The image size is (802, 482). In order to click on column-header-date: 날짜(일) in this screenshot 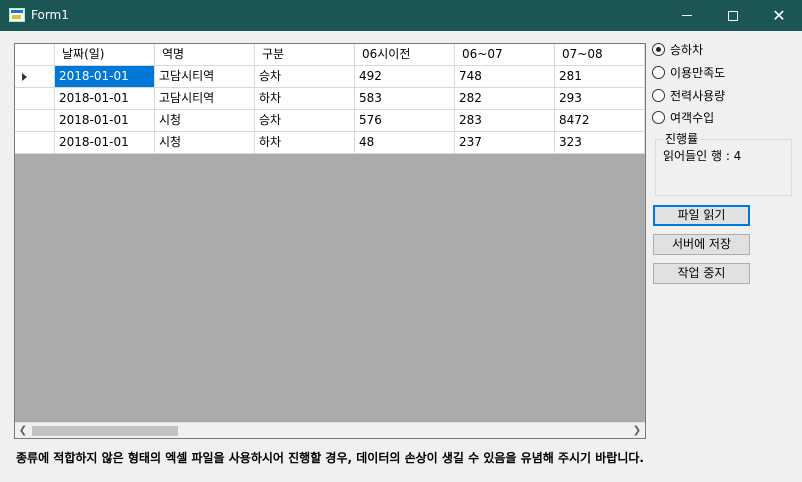, I will do `click(105, 55)`.